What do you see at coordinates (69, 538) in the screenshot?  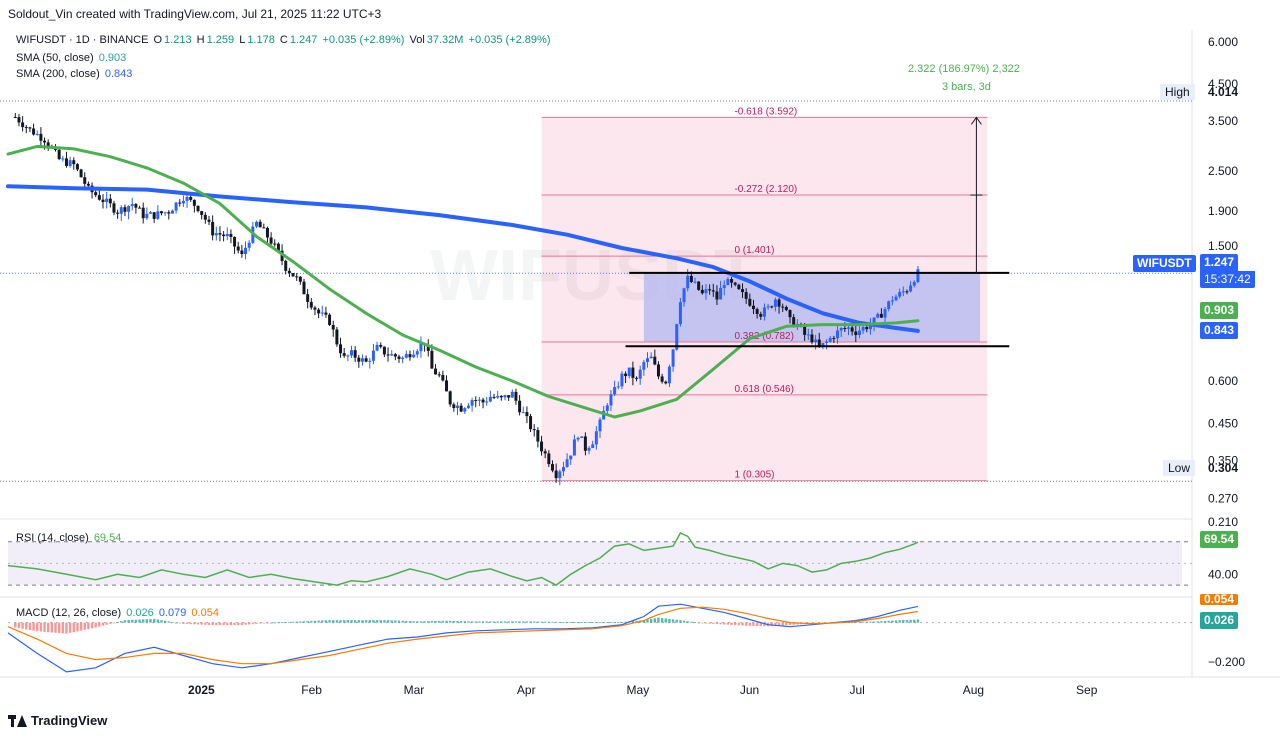 I see `rsi-legend: RSI (14, close) 69.54` at bounding box center [69, 538].